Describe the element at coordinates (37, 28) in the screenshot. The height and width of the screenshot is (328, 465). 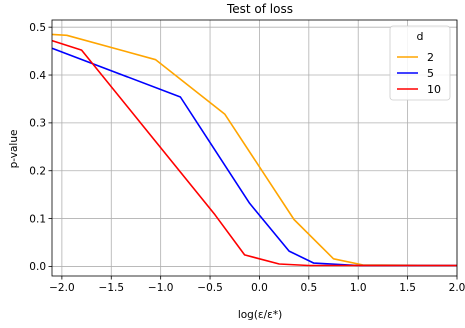
I see `y-tick-label: 0.5` at that location.